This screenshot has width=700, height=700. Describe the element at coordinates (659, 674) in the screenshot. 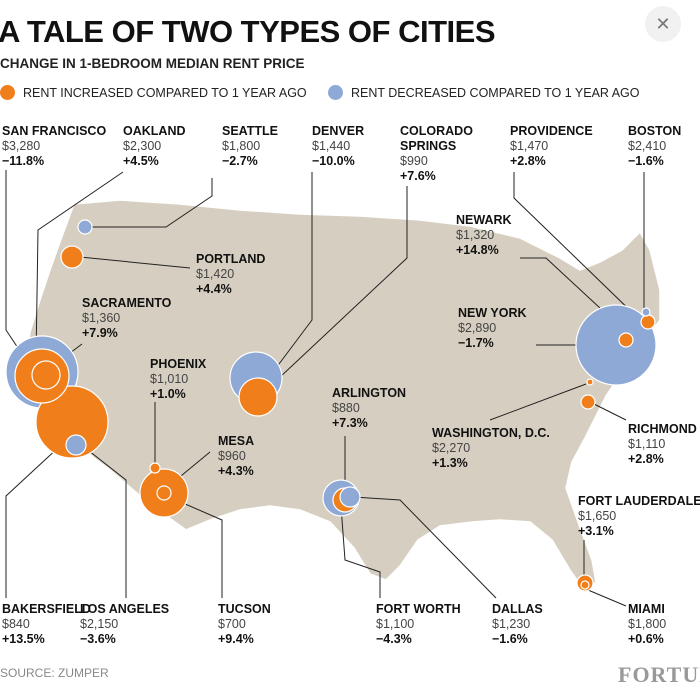

I see `brand-logo: FORTUNE` at that location.